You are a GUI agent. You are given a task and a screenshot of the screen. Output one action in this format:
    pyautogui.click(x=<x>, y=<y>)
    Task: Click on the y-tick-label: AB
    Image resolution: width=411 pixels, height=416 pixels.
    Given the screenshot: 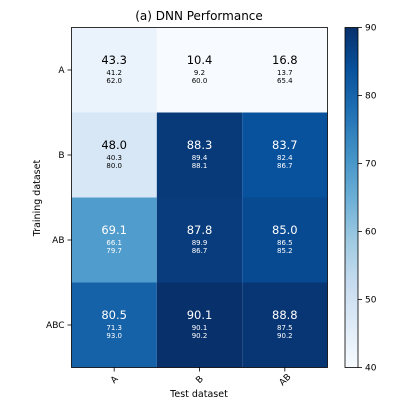 What is the action you would take?
    pyautogui.click(x=58, y=241)
    